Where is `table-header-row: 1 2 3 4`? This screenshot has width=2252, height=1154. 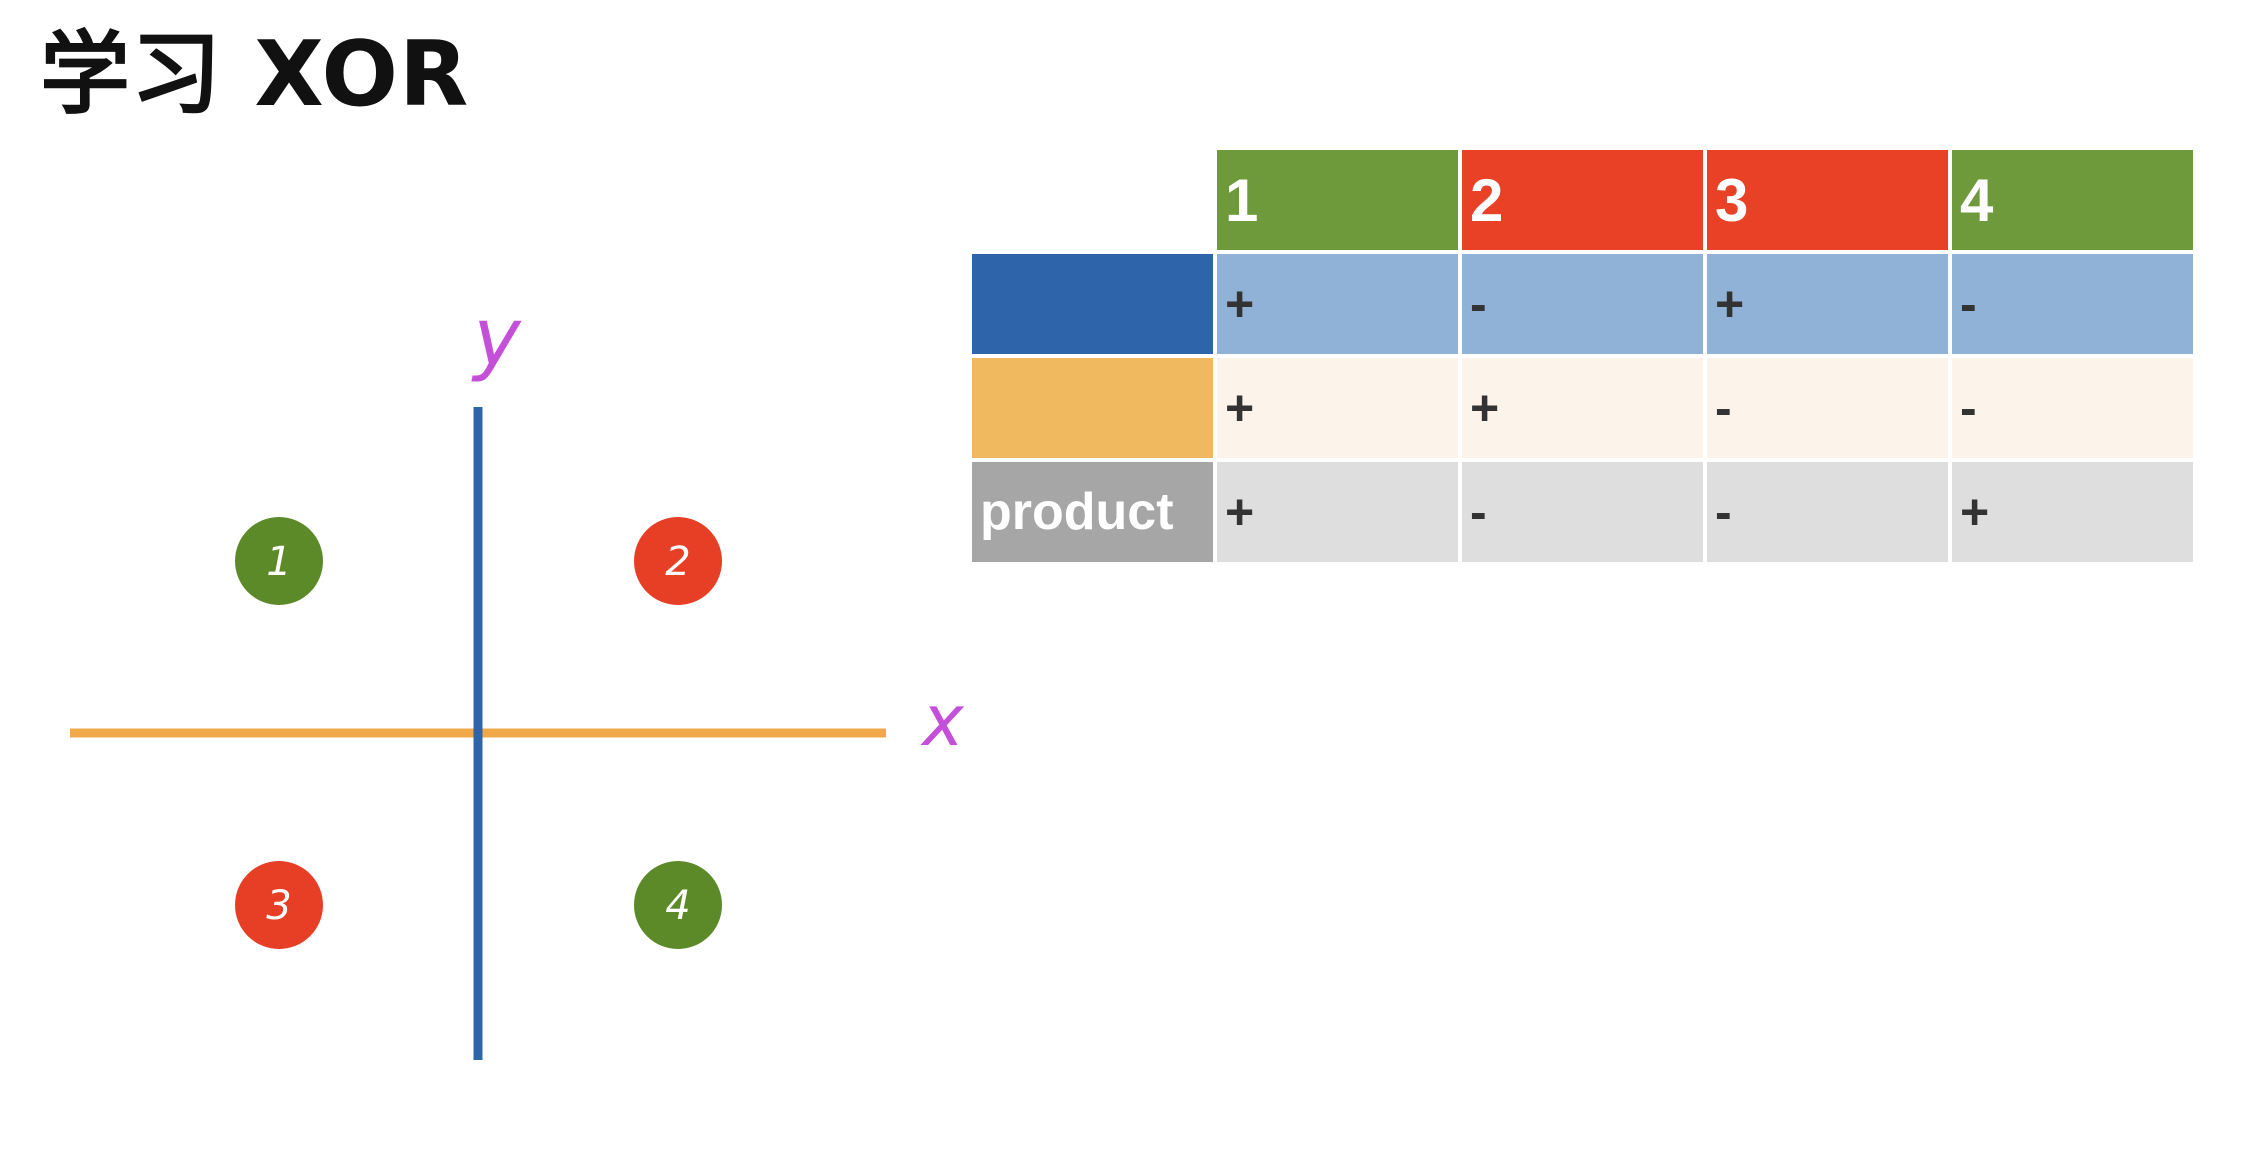
table-header-row: 1 2 3 4 is located at coordinates (1582, 200).